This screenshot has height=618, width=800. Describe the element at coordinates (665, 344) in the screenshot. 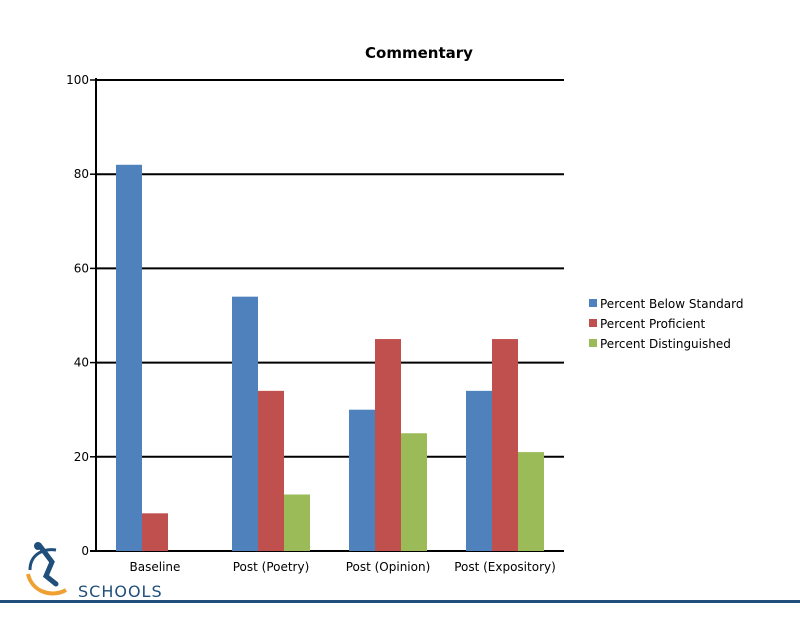

I see `legend-label: Percent Distinguished` at that location.